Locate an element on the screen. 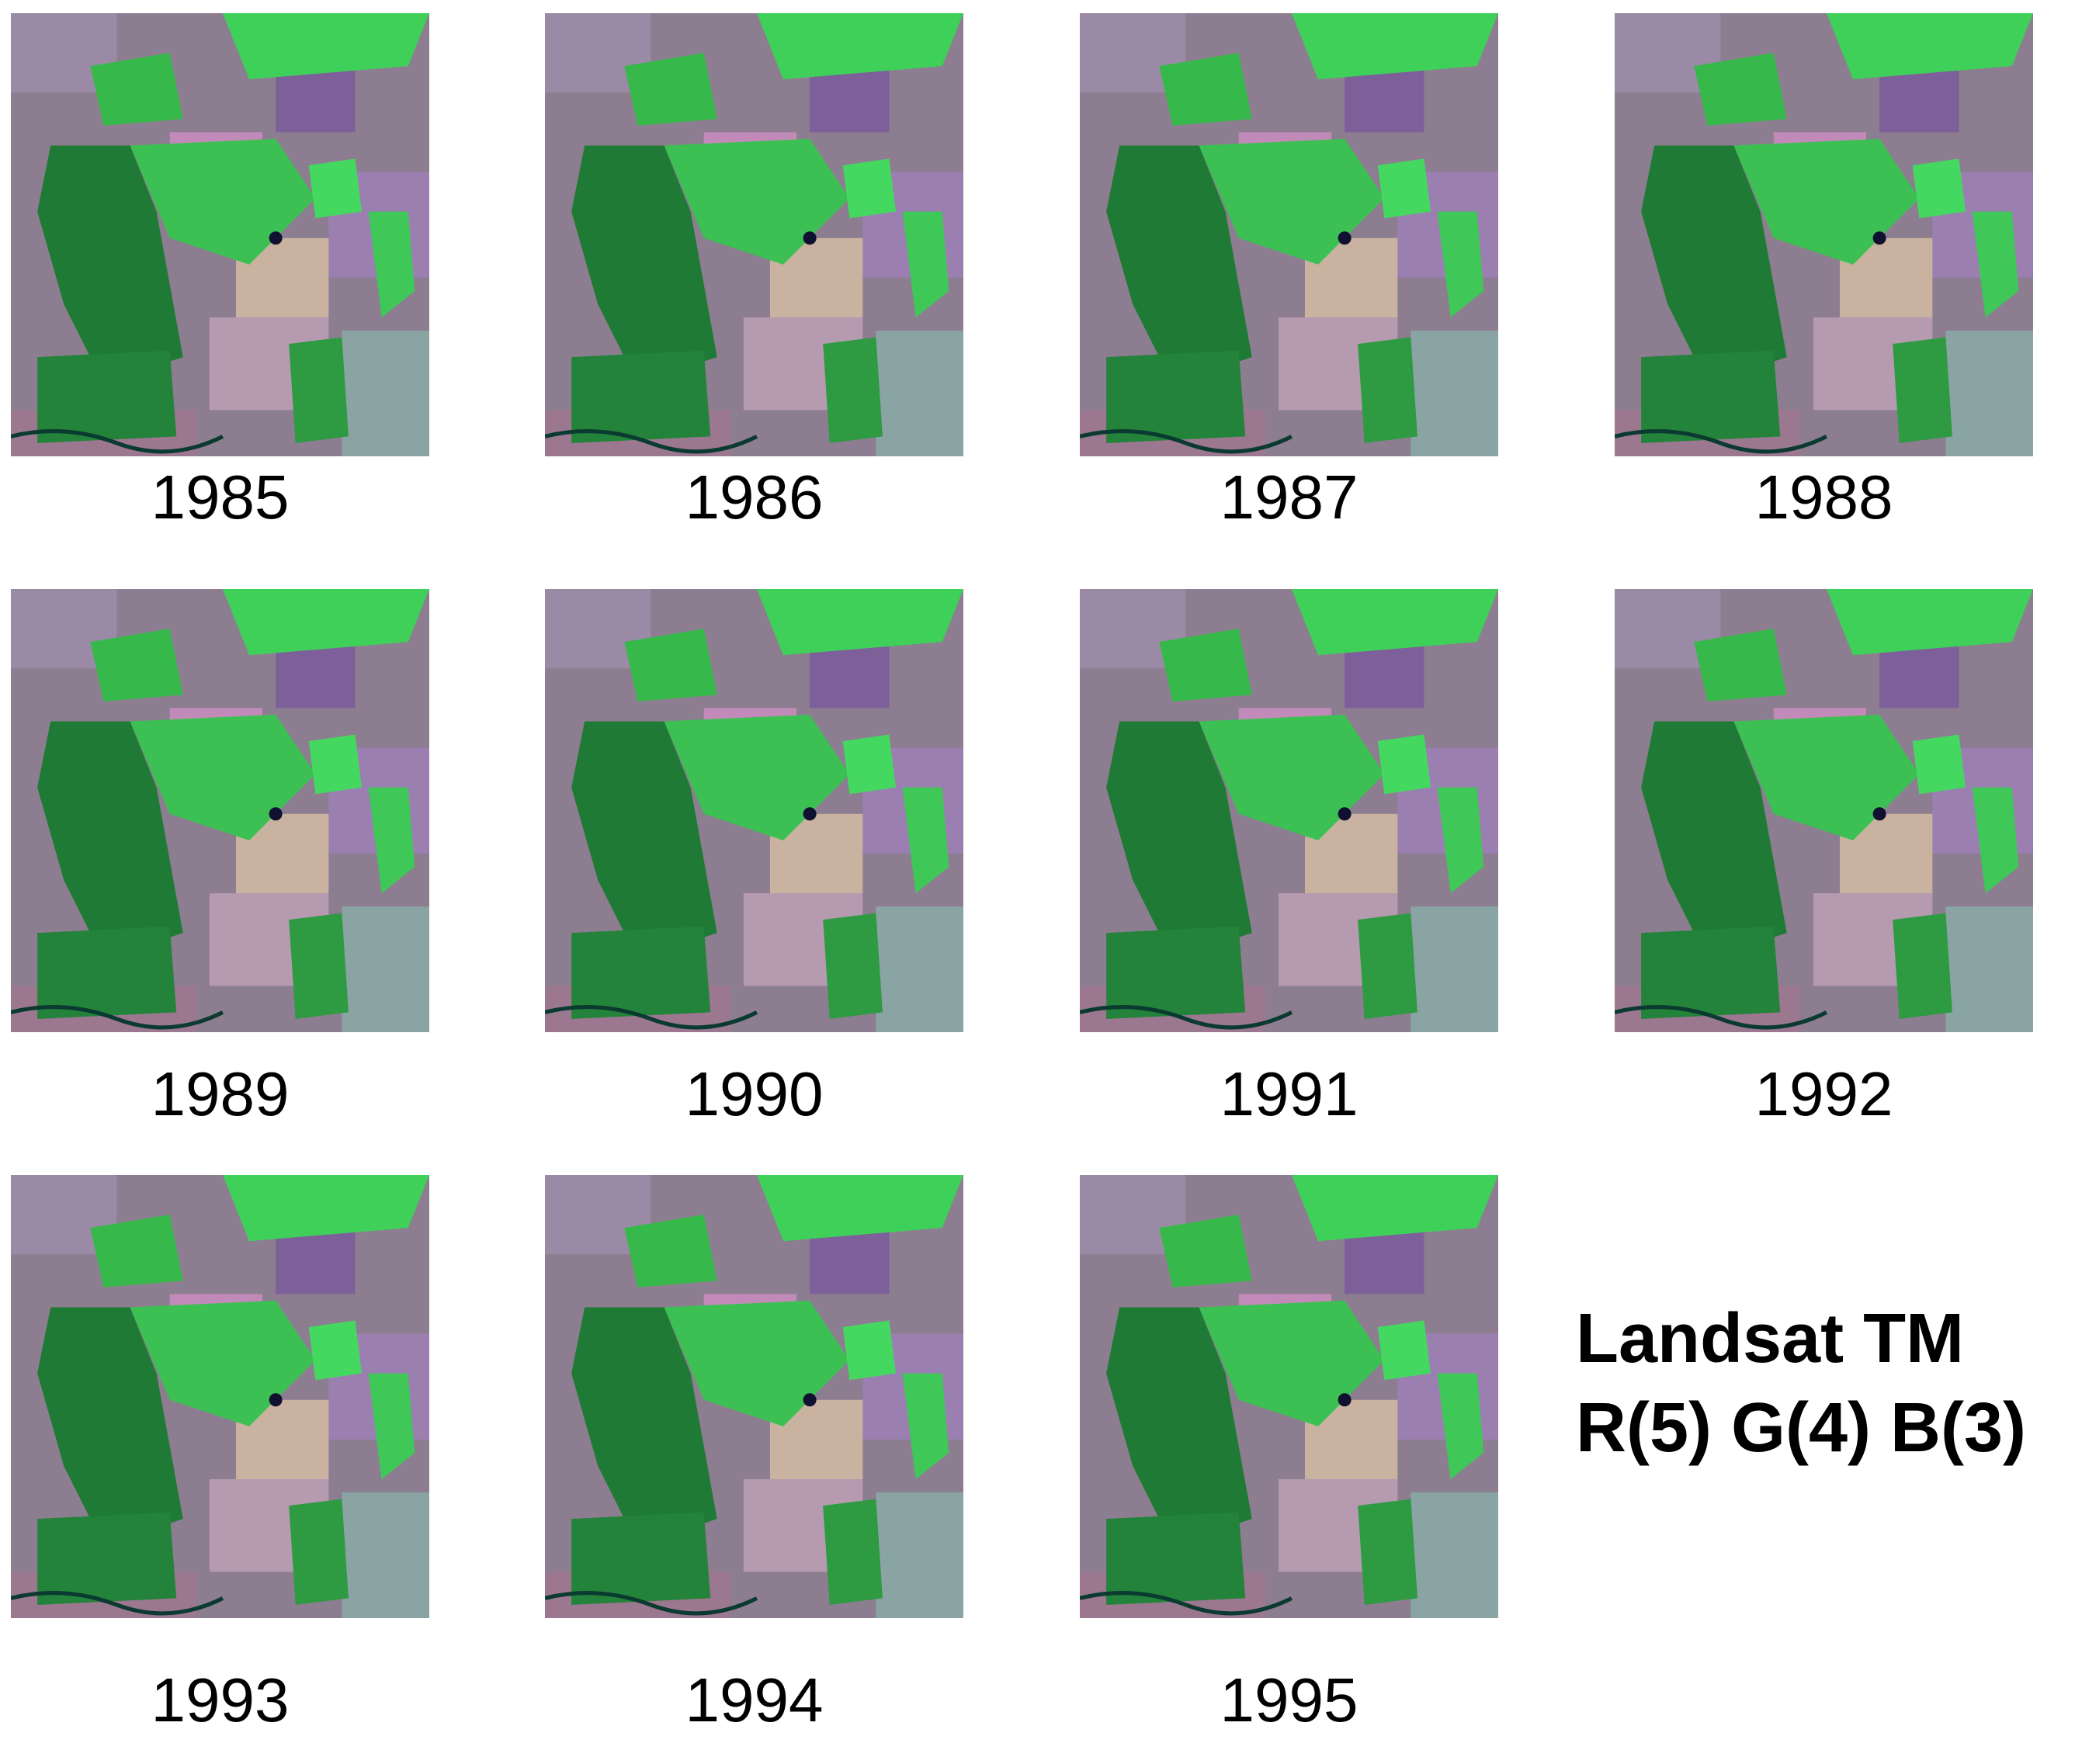 This screenshot has height=1764, width=2075. year-label: 1989 is located at coordinates (220, 1093).